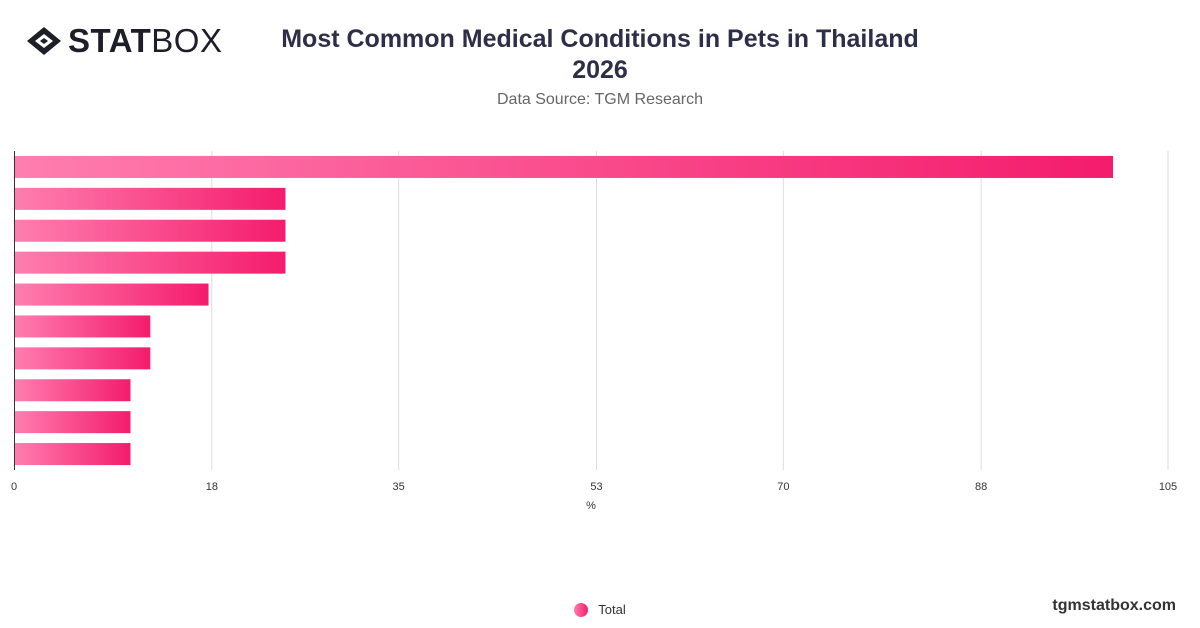 Image resolution: width=1200 pixels, height=628 pixels. Describe the element at coordinates (14, 487) in the screenshot. I see `x-tick-label: 0` at that location.